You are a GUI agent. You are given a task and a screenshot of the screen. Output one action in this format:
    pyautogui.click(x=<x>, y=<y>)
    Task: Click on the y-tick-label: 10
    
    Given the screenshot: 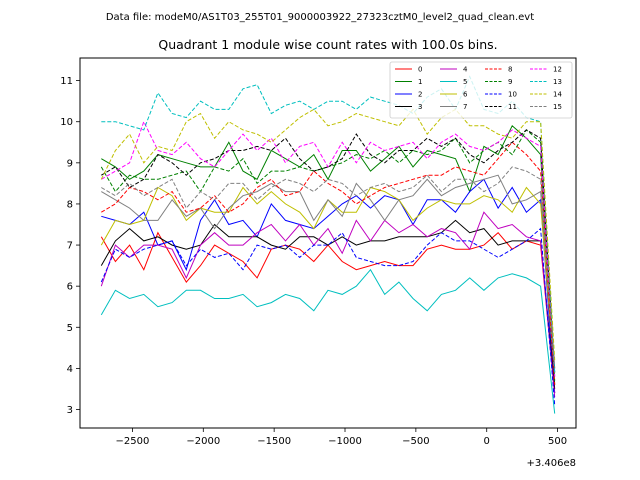 What is the action you would take?
    pyautogui.click(x=66, y=122)
    